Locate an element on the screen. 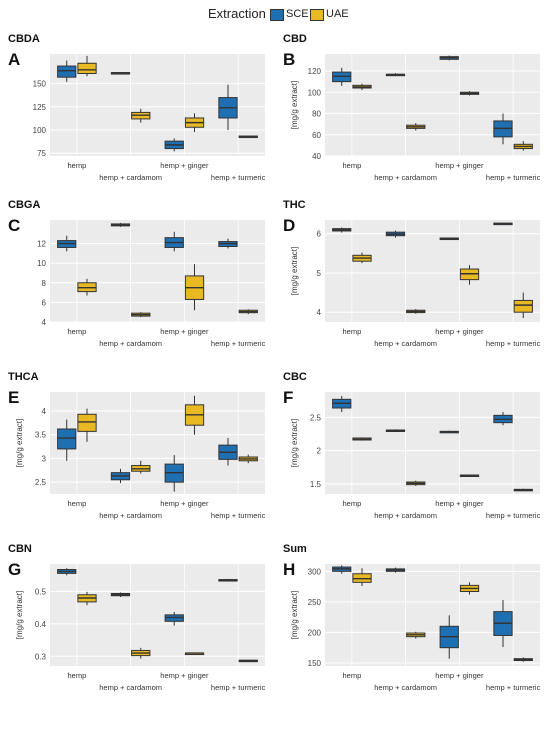 This screenshot has width=550, height=736. y-tick-label: 0.5 is located at coordinates (41, 592).